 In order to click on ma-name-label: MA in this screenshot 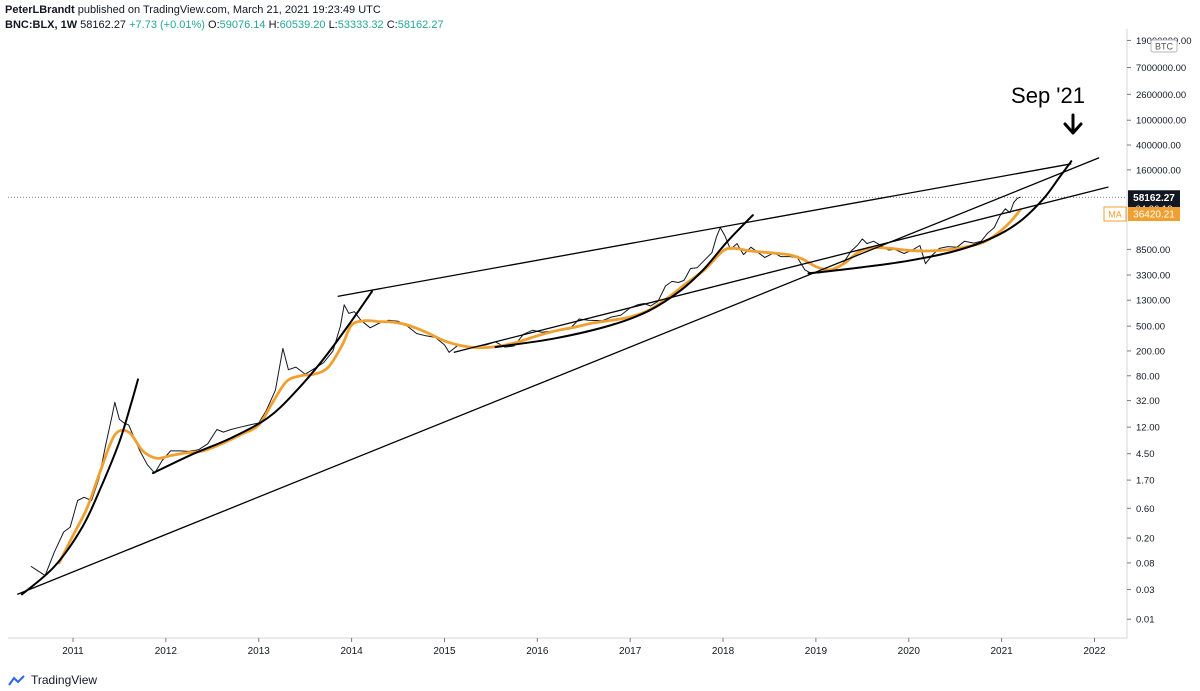, I will do `click(1115, 215)`.